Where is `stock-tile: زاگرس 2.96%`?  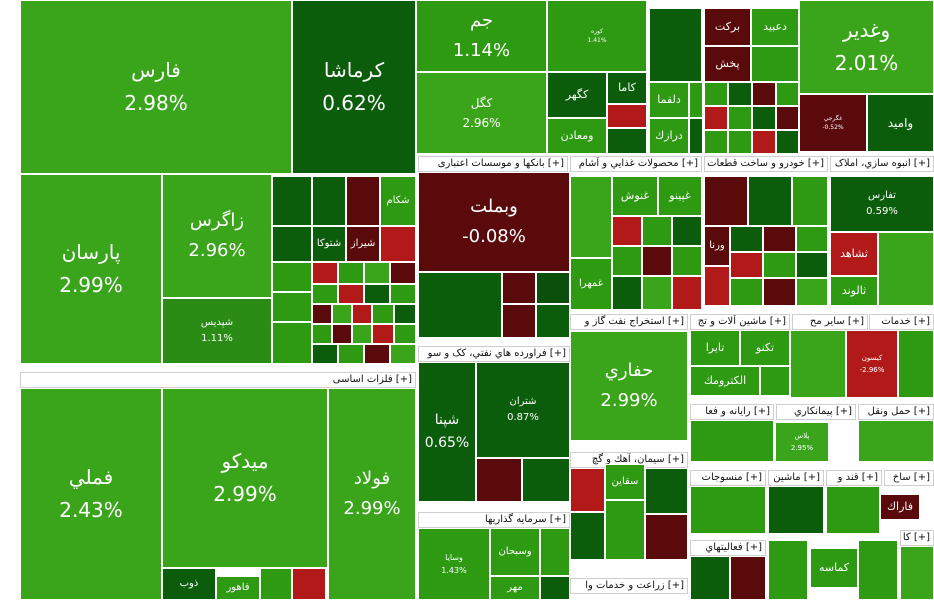 stock-tile: زاگرس 2.96% is located at coordinates (217, 236).